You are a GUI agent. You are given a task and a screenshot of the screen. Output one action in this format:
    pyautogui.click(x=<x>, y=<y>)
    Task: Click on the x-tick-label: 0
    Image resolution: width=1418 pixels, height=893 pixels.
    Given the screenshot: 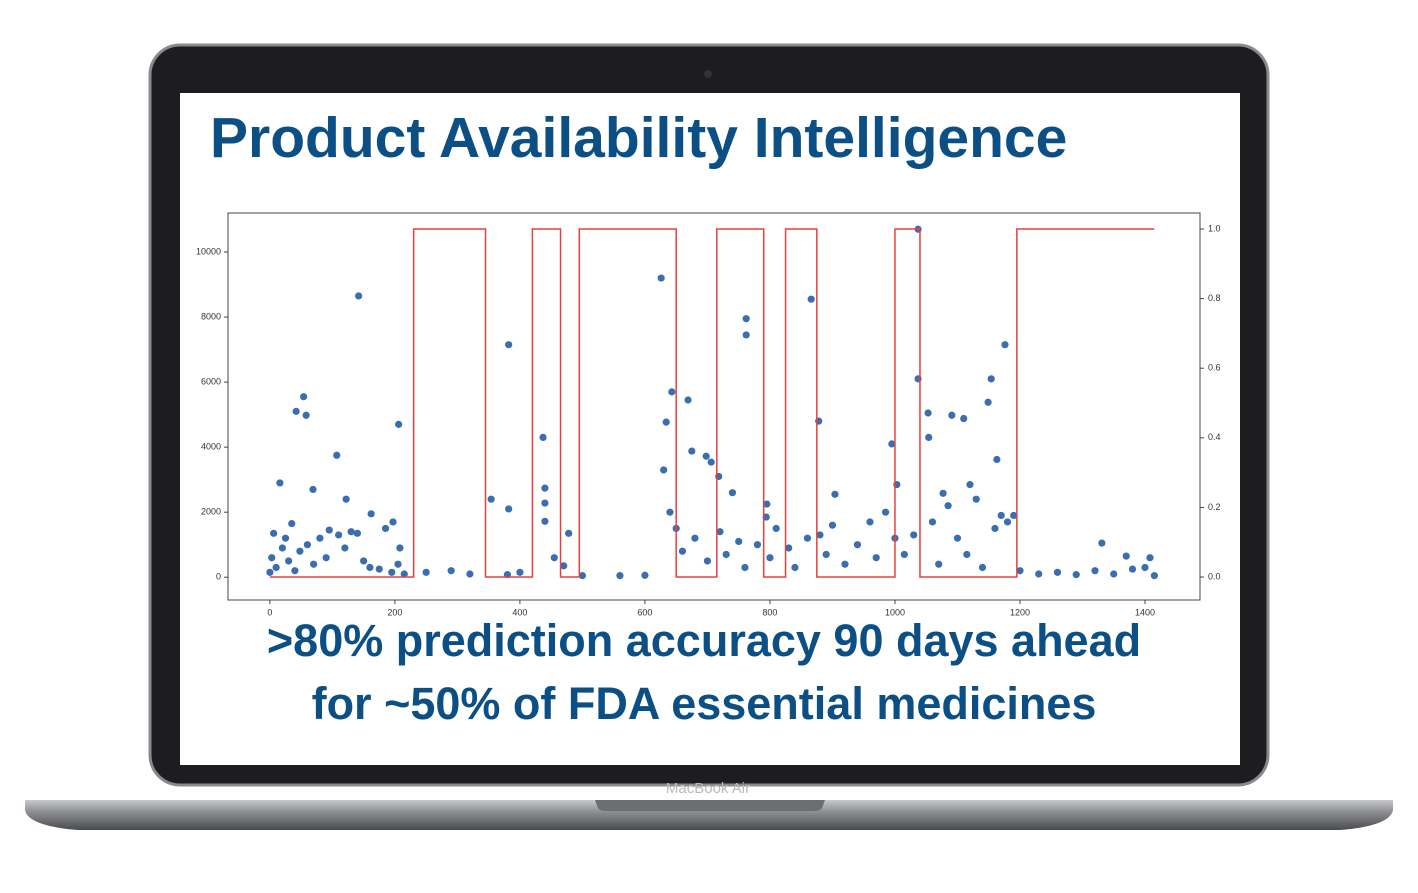 What is the action you would take?
    pyautogui.click(x=269, y=612)
    